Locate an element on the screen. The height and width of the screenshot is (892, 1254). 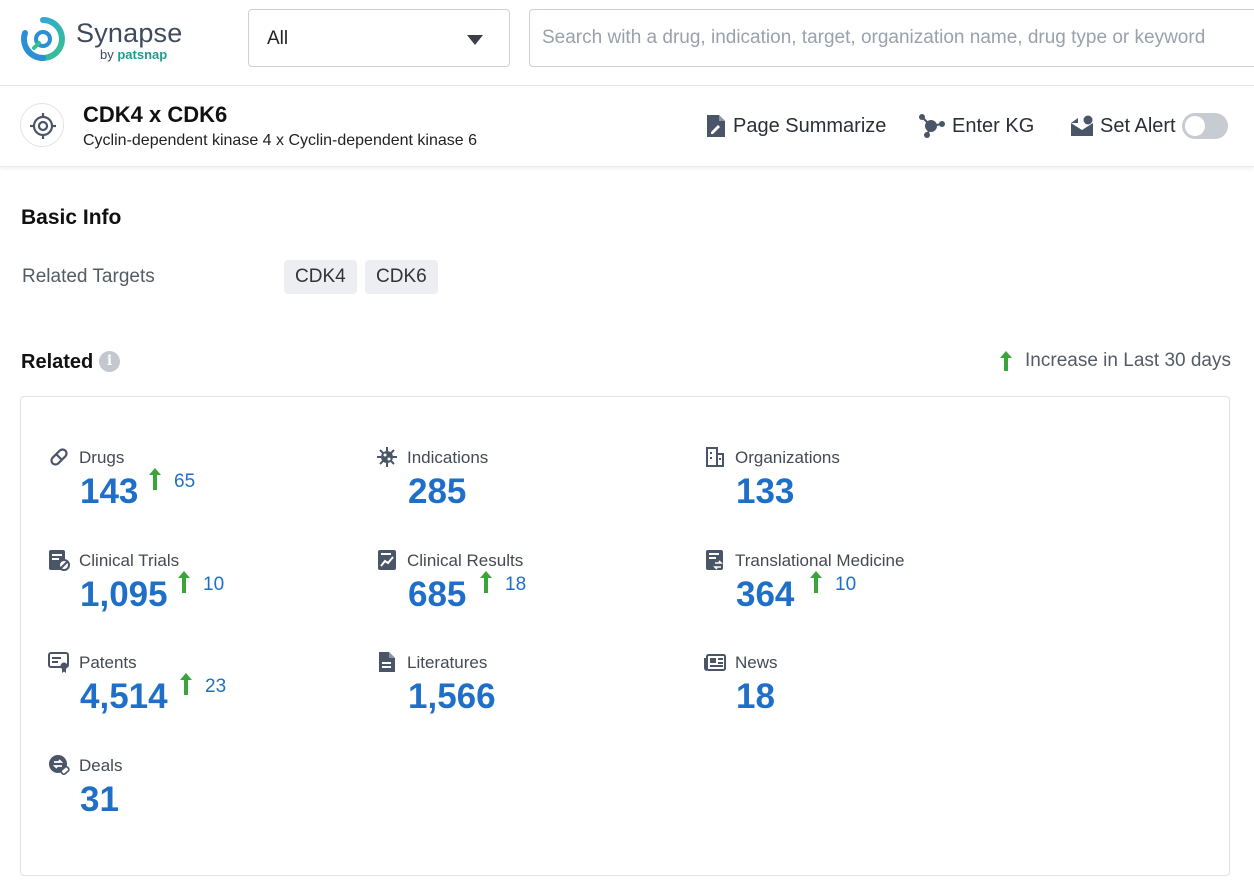
stat-literatures: Literatures 1,566 is located at coordinates (526, 696).